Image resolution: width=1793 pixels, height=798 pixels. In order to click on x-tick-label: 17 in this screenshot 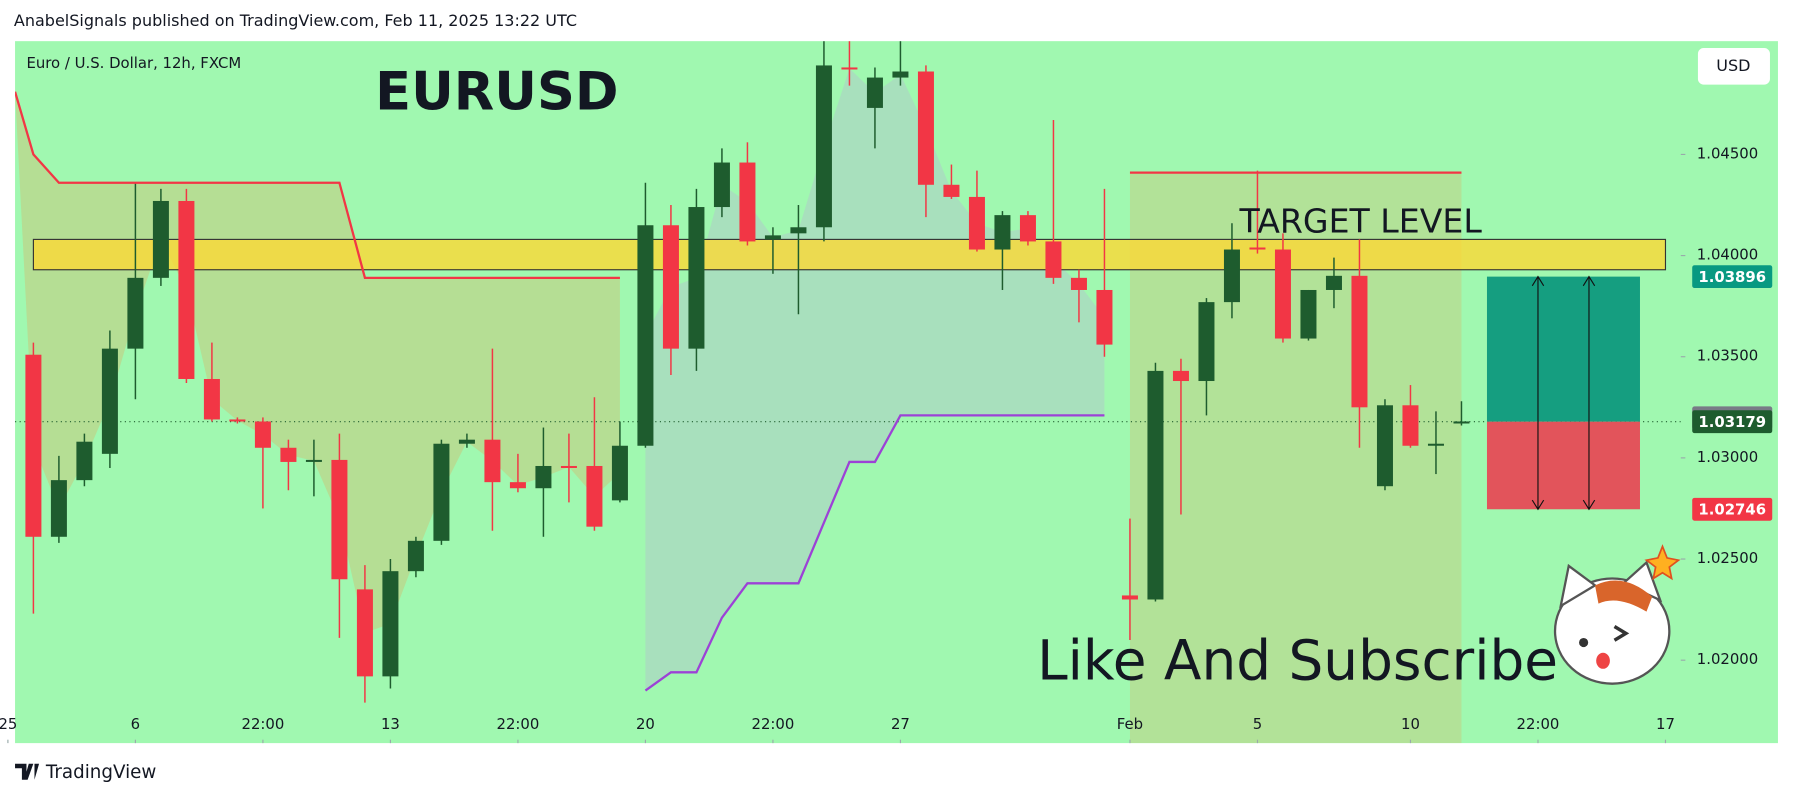, I will do `click(1665, 724)`.